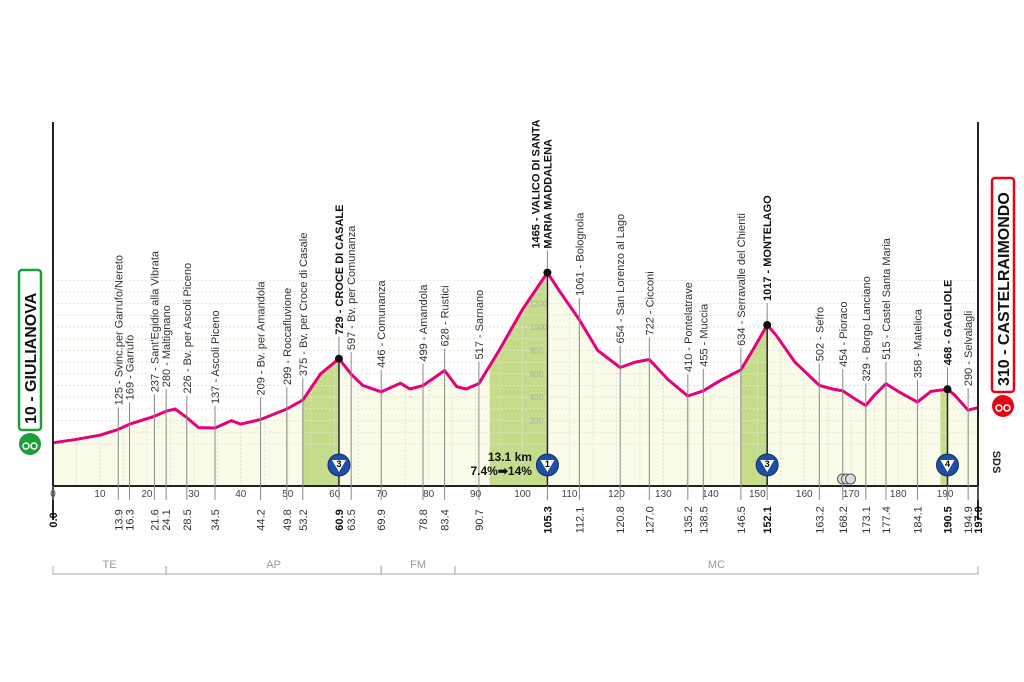  Describe the element at coordinates (304, 304) in the screenshot. I see `waypoint-label: 375 - Bv. per Croce di Casale` at that location.